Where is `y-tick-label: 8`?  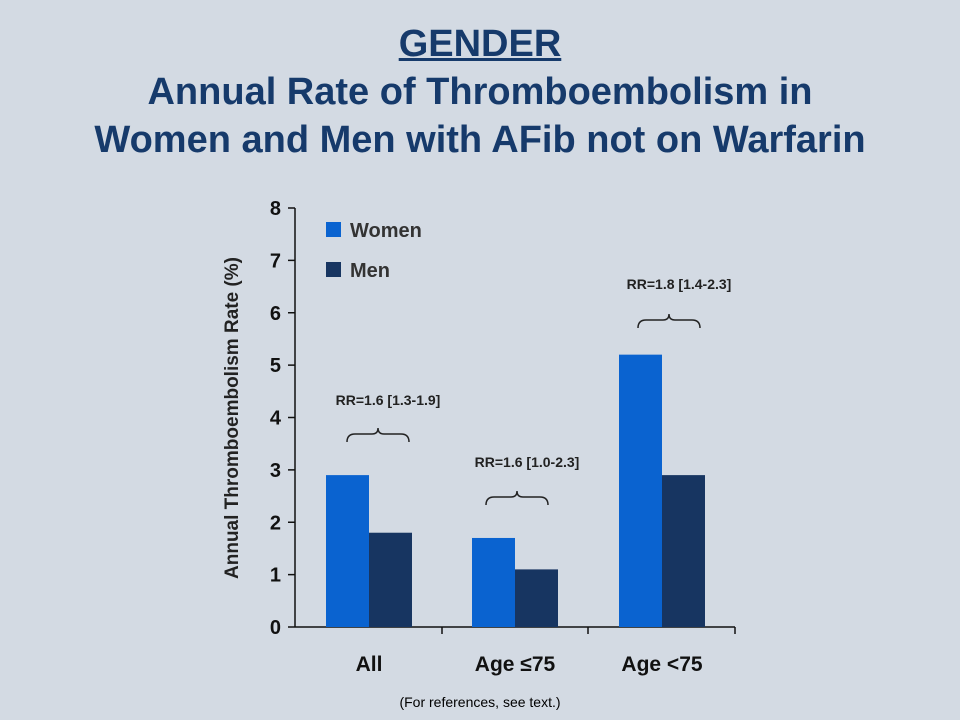 y-tick-label: 8 is located at coordinates (275, 209).